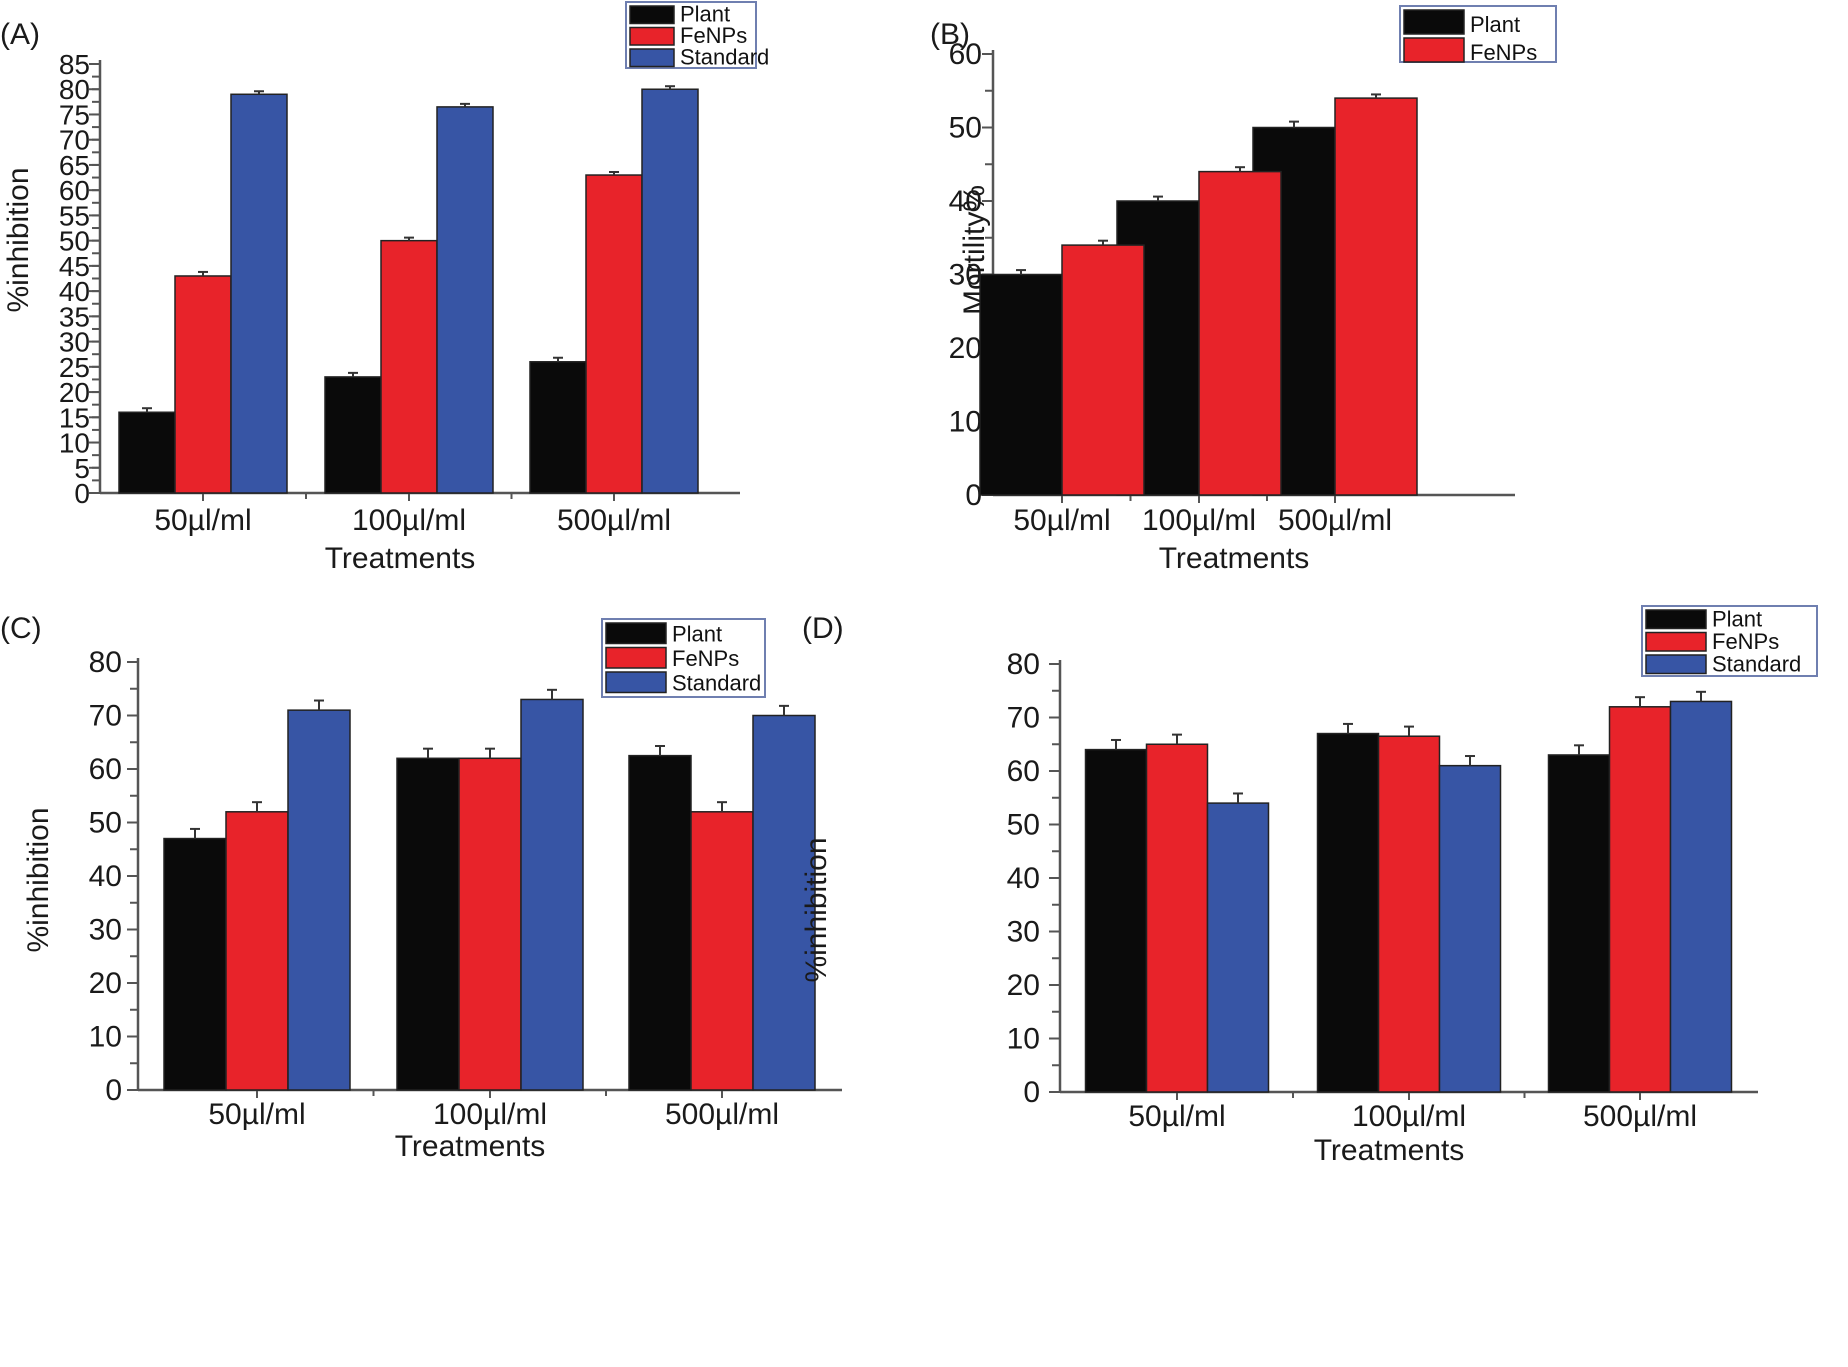  Describe the element at coordinates (74, 266) in the screenshot. I see `y-tick-label: 45` at that location.